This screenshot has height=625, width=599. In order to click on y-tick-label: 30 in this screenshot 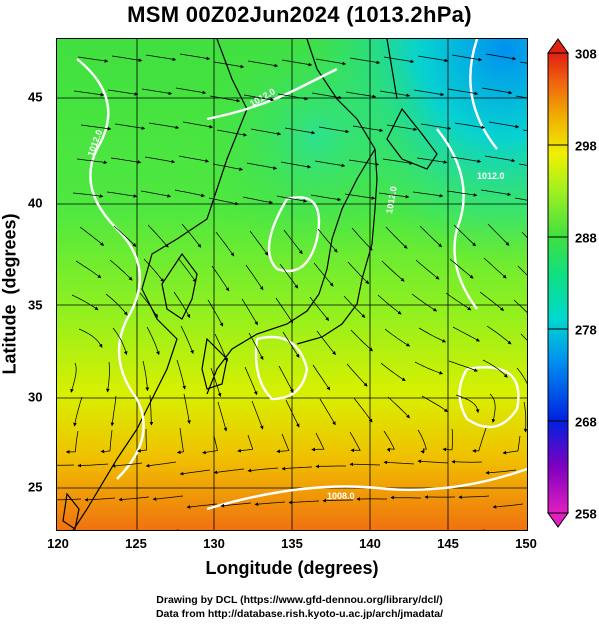, I will do `click(35, 397)`.